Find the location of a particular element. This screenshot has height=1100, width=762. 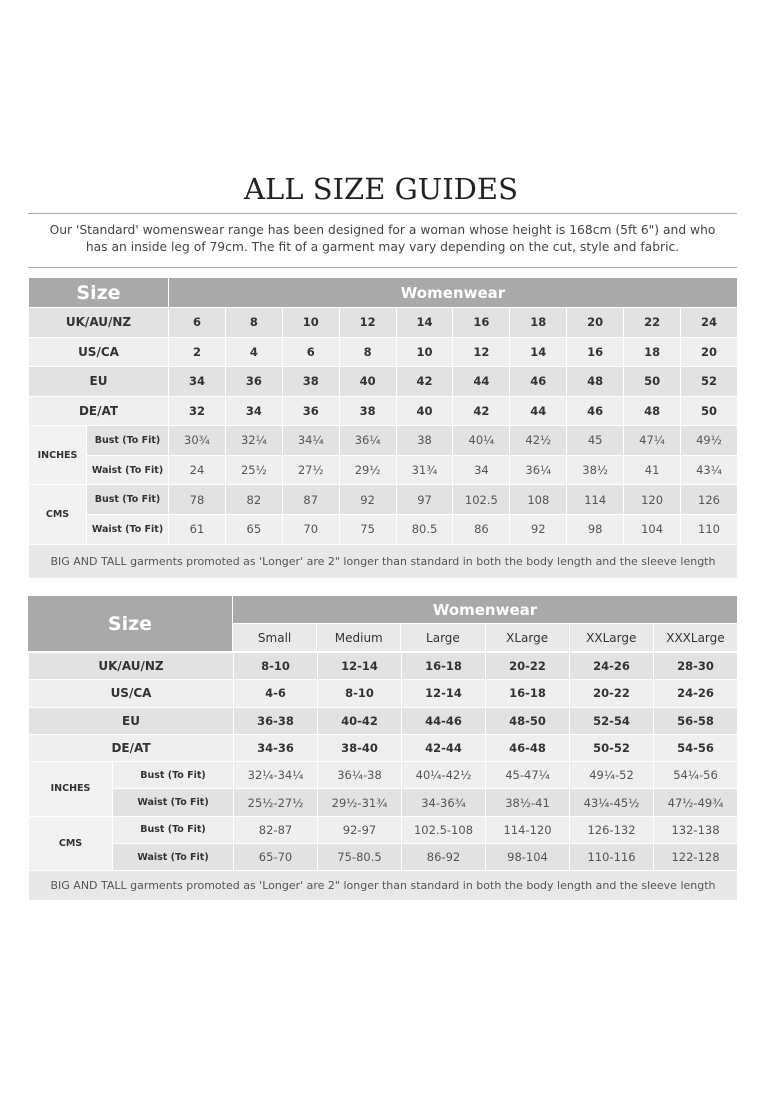

row-label: DE/AT is located at coordinates (131, 748).